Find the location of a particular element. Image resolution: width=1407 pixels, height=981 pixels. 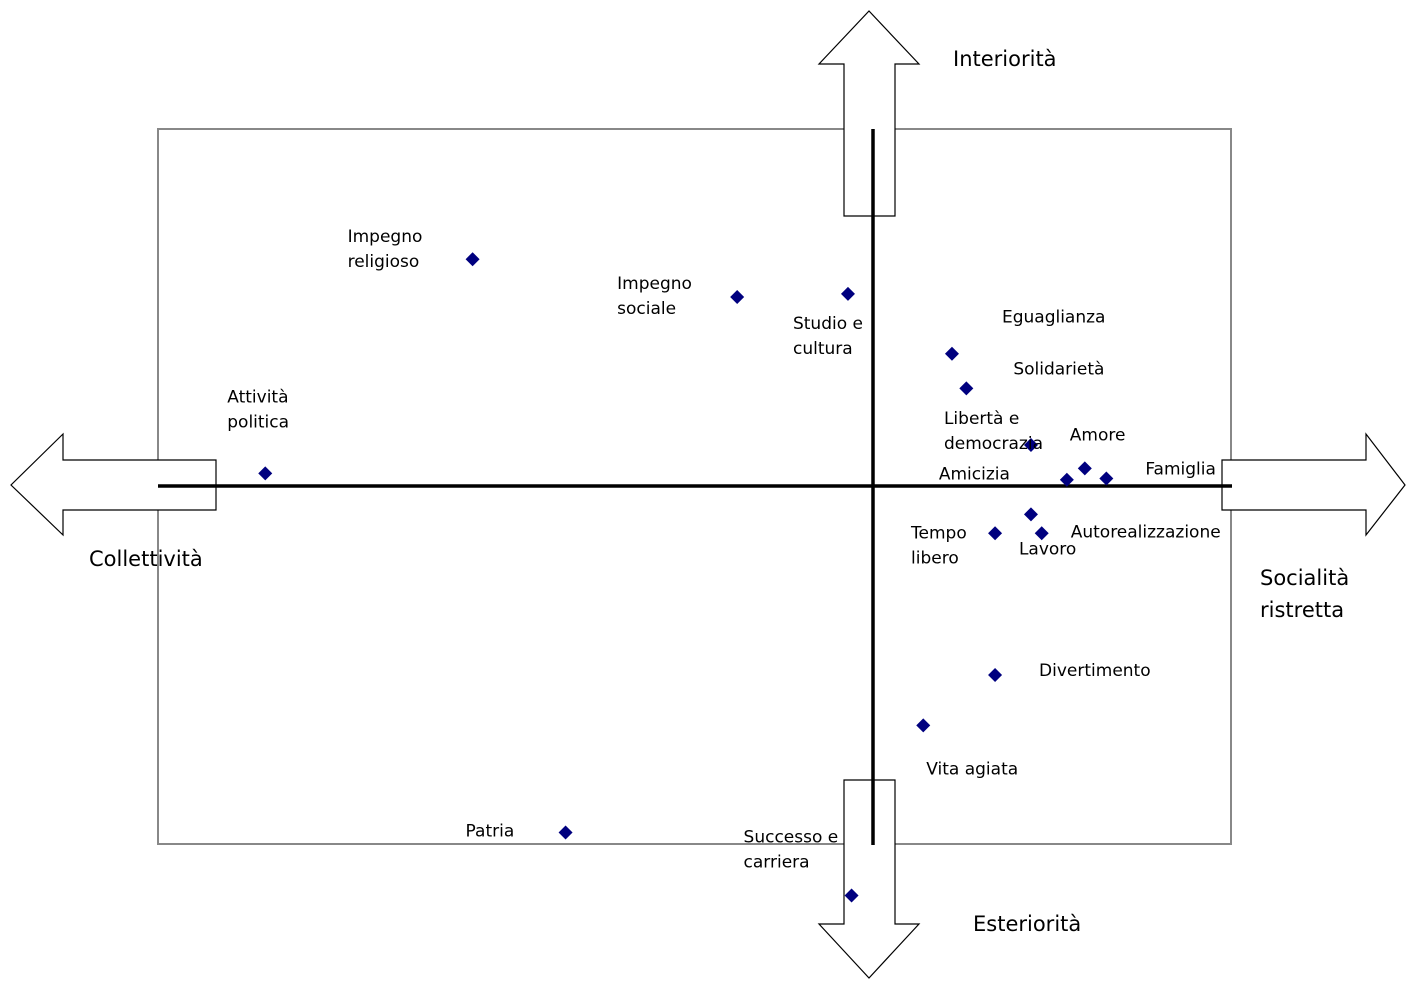

arrow-right-icon is located at coordinates (1313, 484).